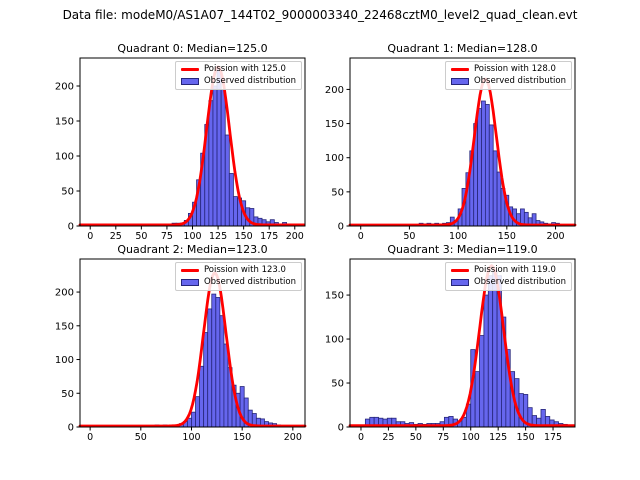  I want to click on quadrant-3-title: Quadrant 3: Median=119.0, so click(462, 249).